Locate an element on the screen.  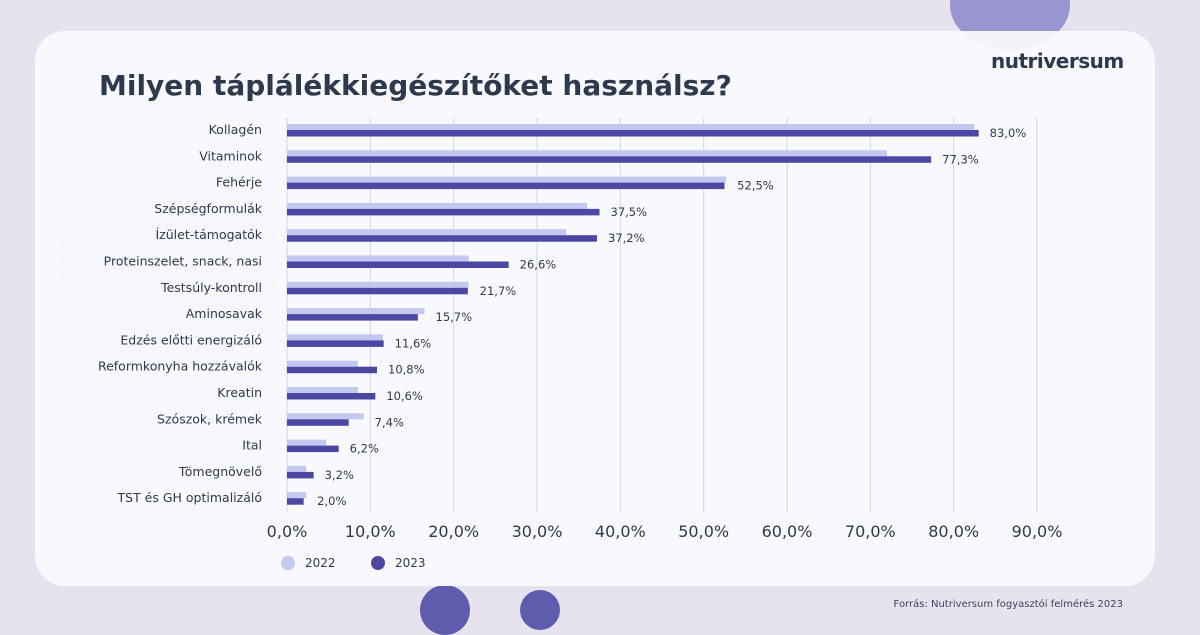
data-label: 77,3% is located at coordinates (960, 159).